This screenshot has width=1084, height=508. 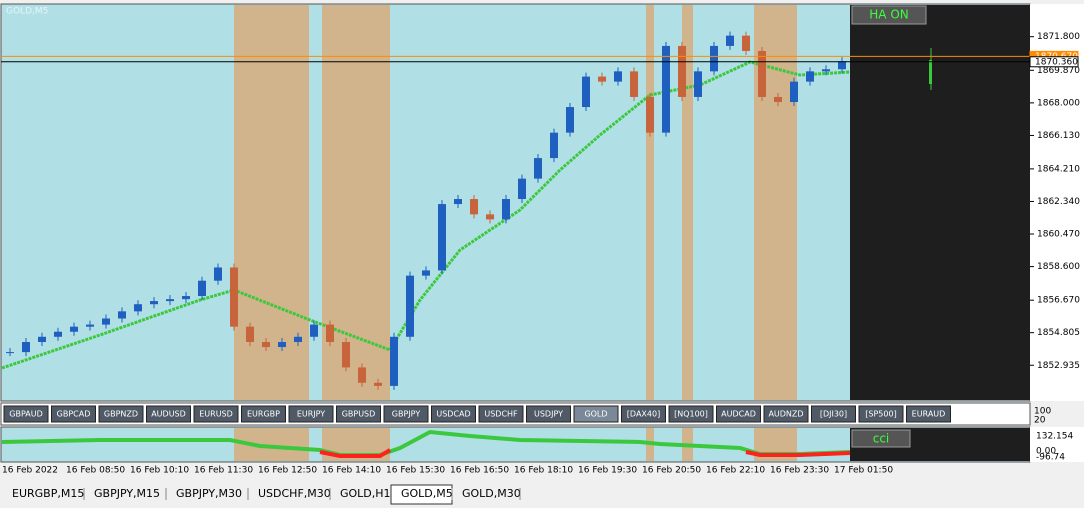 I want to click on symbol-label: GBPCAD, so click(x=74, y=414).